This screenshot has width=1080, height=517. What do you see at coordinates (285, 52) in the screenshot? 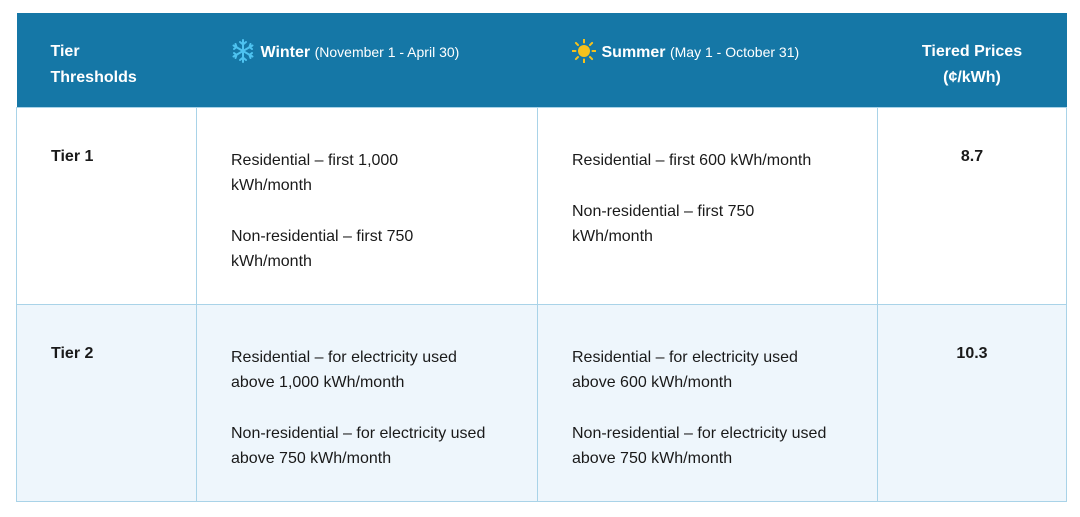
I see `winter-label: Winter` at bounding box center [285, 52].